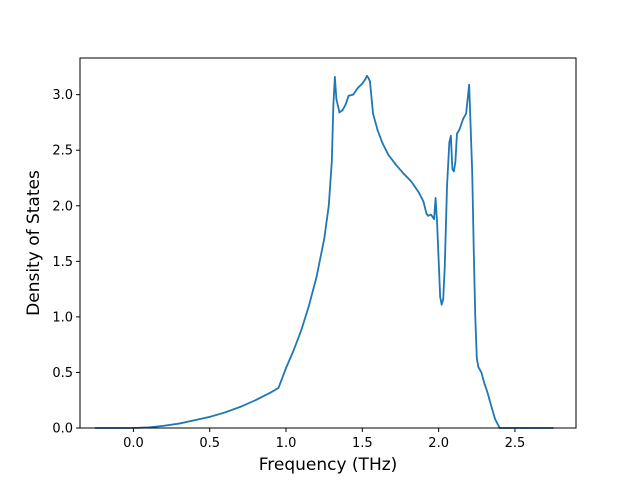 The image size is (640, 480). What do you see at coordinates (438, 443) in the screenshot?
I see `x-tick-label: 2.0` at bounding box center [438, 443].